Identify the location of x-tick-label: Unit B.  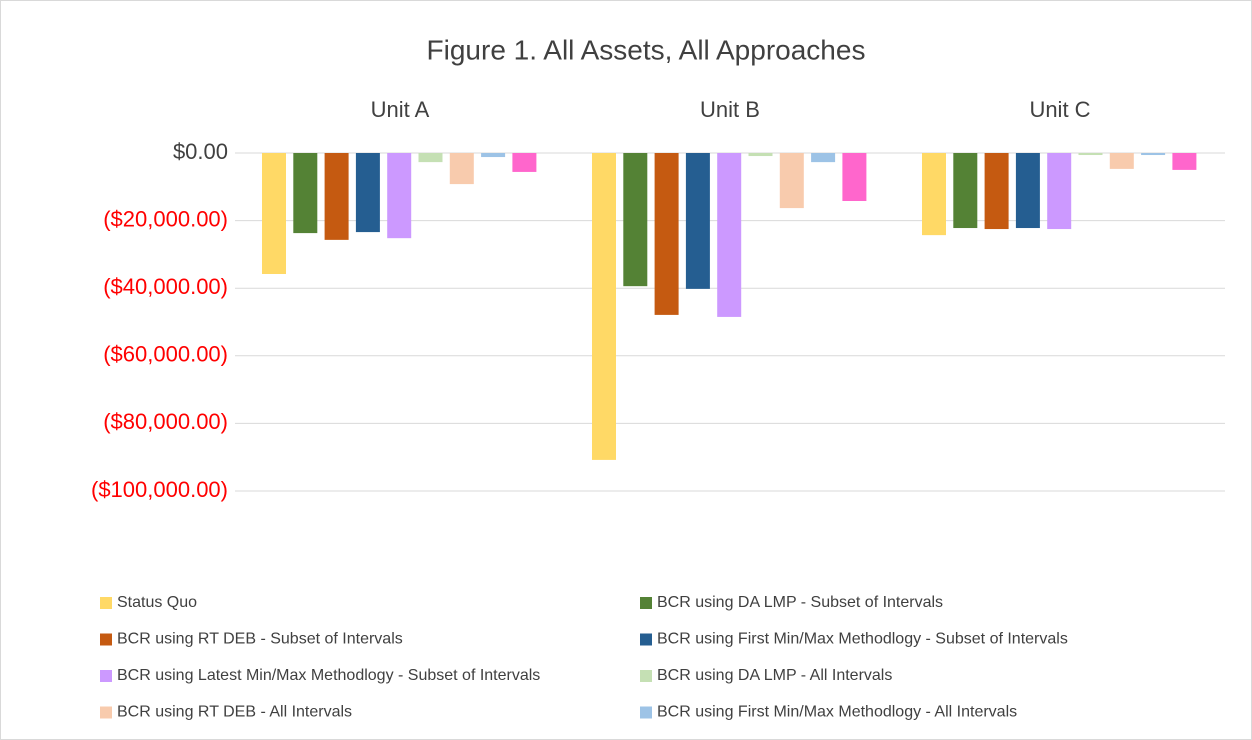
(730, 109).